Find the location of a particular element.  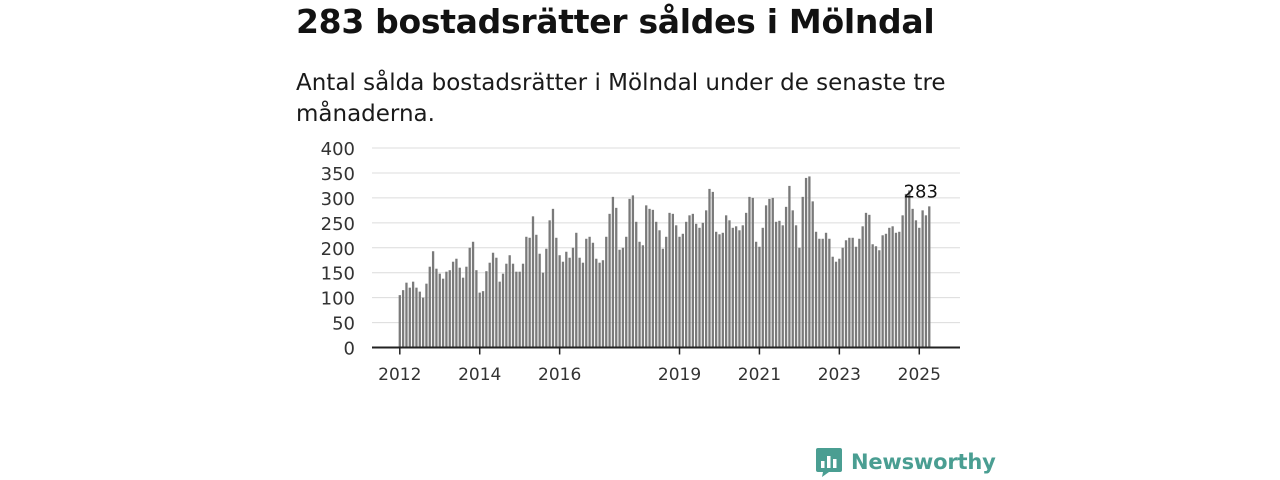

x-tick-label: 2021 is located at coordinates (759, 375).